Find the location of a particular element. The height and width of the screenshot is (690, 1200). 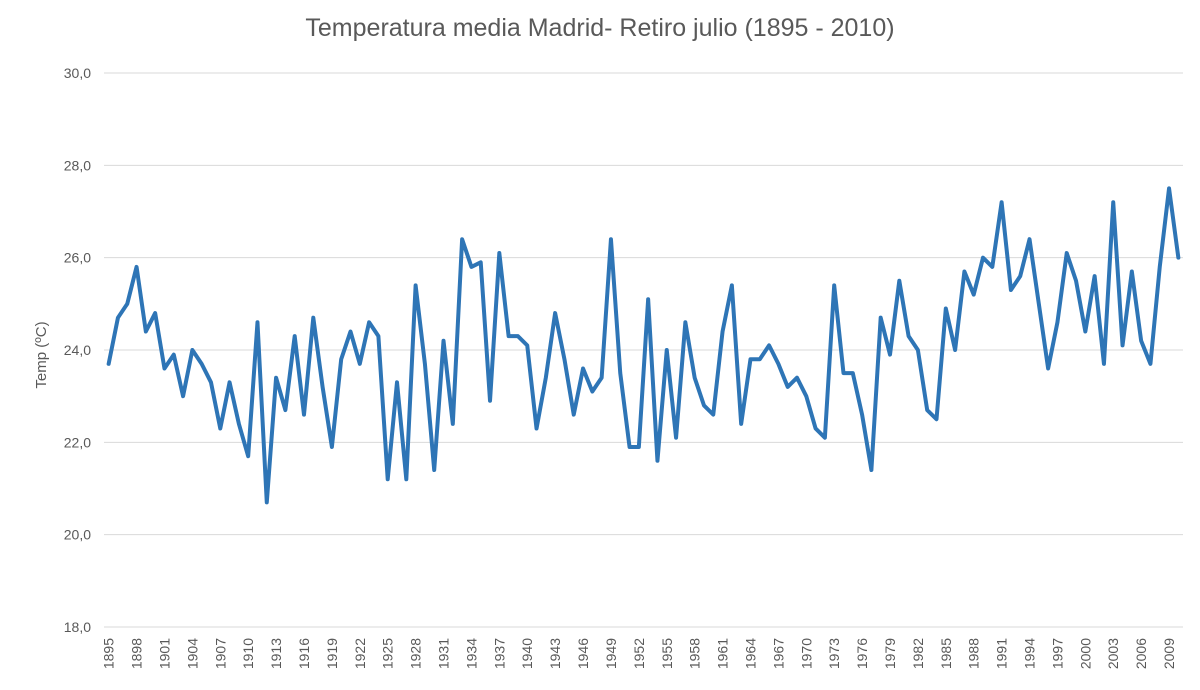

y-axis-title: Temp (ºC) is located at coordinates (41, 354).